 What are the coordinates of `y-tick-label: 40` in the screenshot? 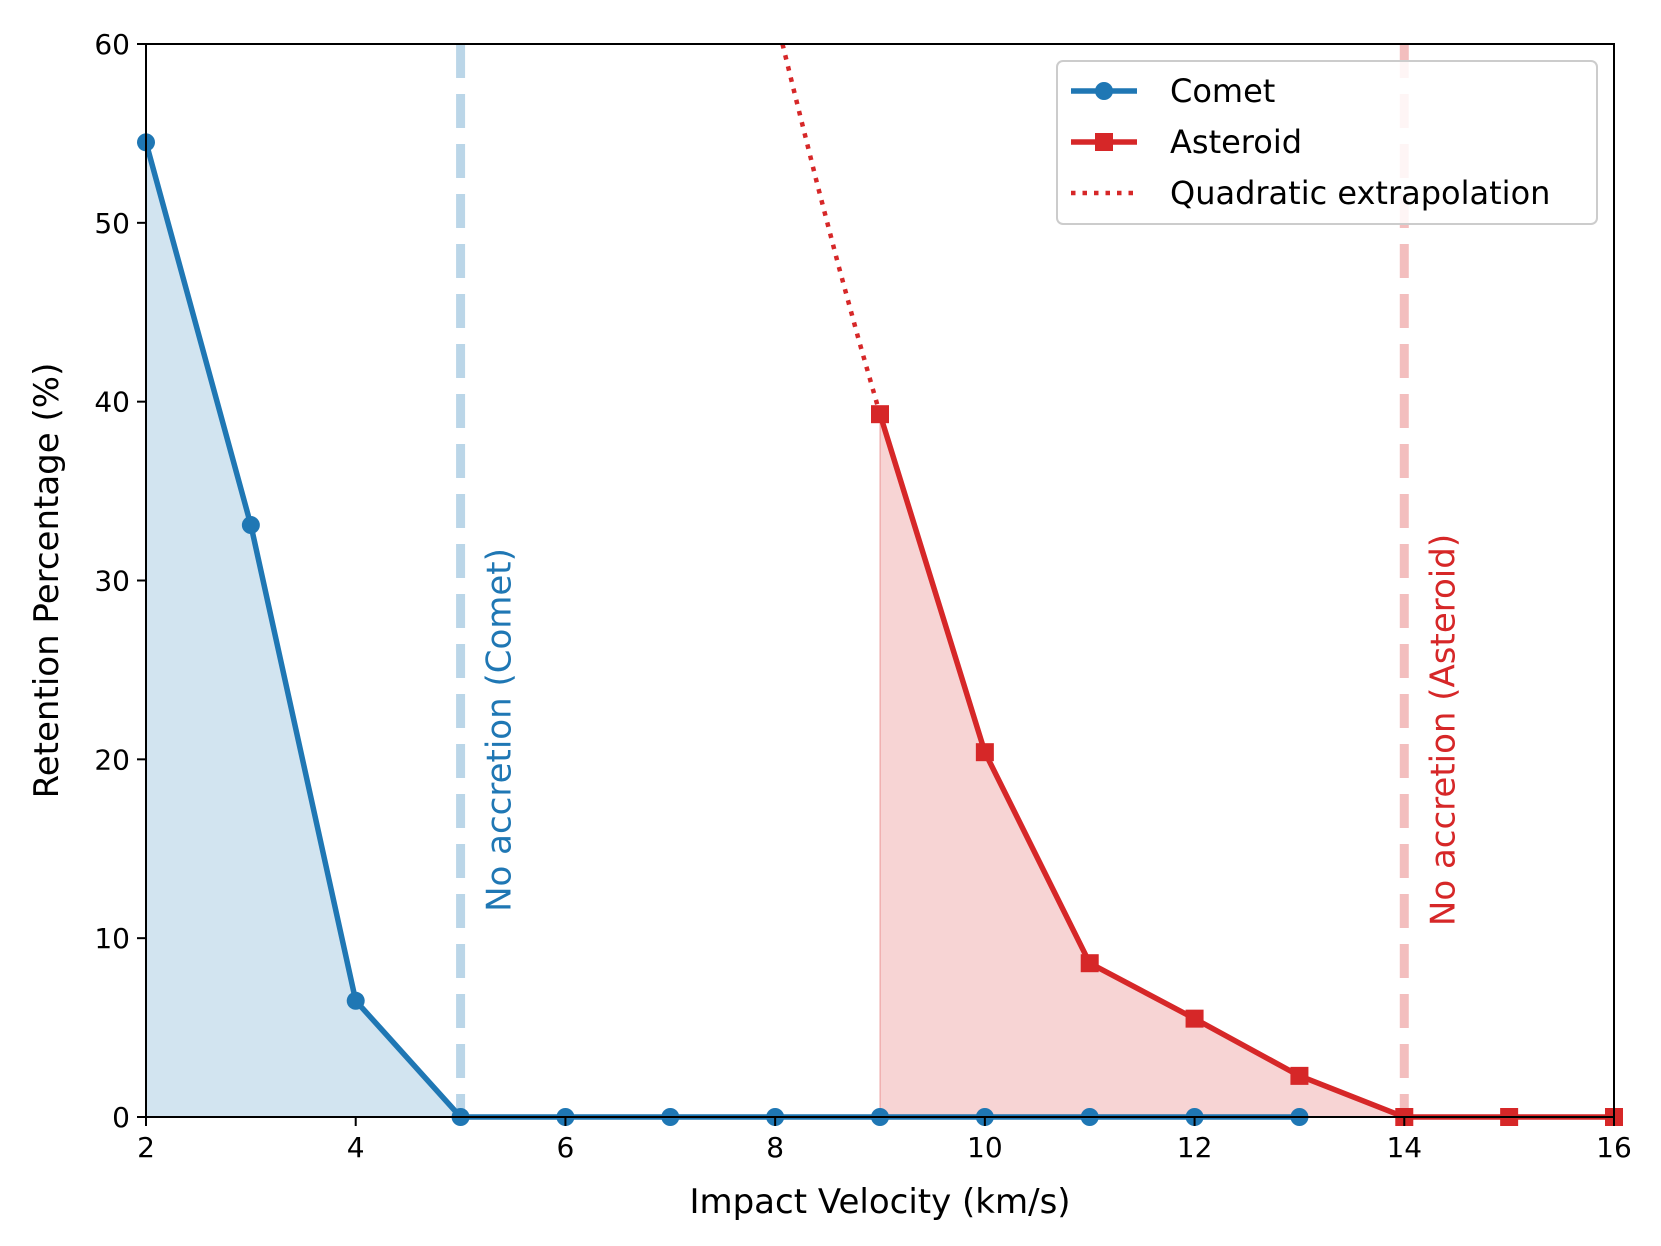 It's located at (112, 402).